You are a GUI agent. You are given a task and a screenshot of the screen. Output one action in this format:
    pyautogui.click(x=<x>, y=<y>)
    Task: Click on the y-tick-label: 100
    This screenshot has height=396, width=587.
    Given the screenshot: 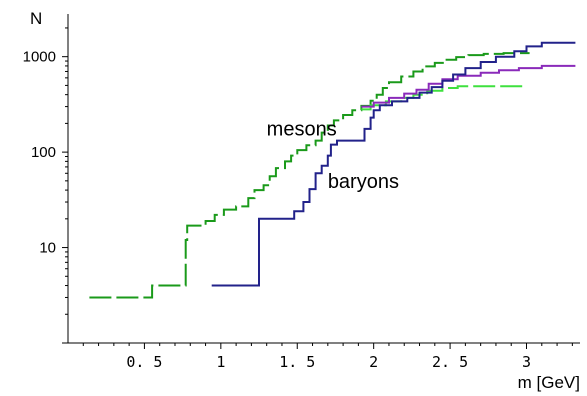 What is the action you would take?
    pyautogui.click(x=43, y=152)
    